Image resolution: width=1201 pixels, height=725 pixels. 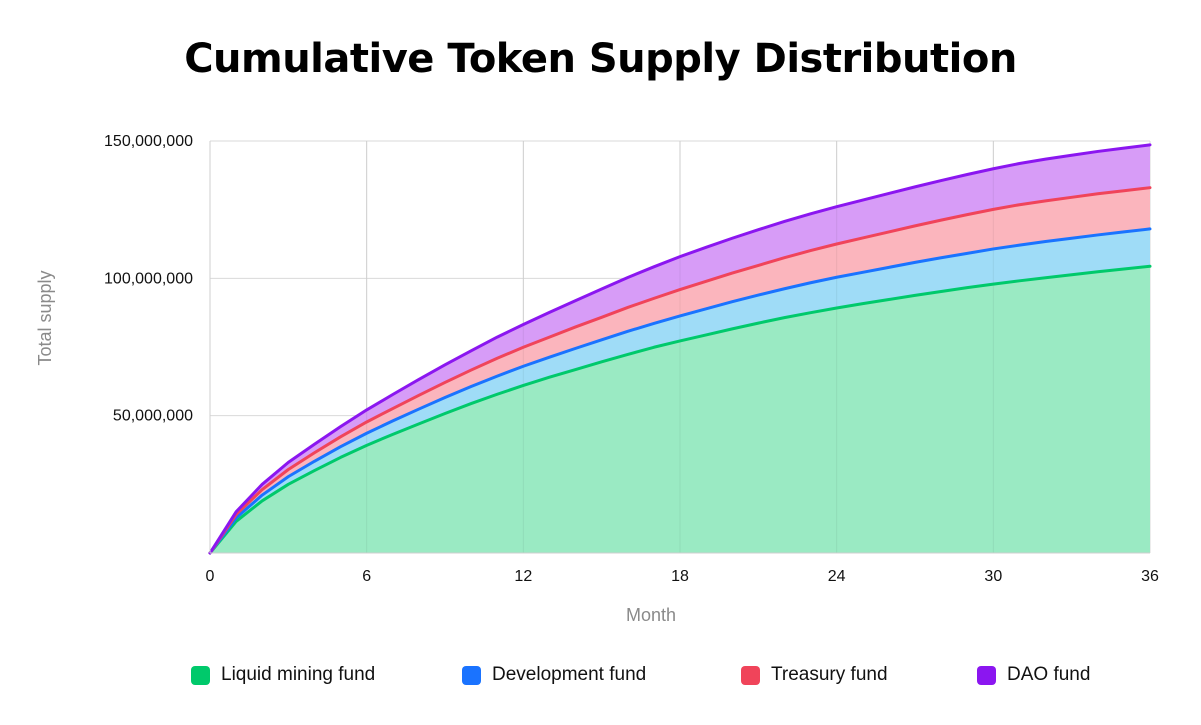 I want to click on legend-label: Development fund, so click(x=569, y=674).